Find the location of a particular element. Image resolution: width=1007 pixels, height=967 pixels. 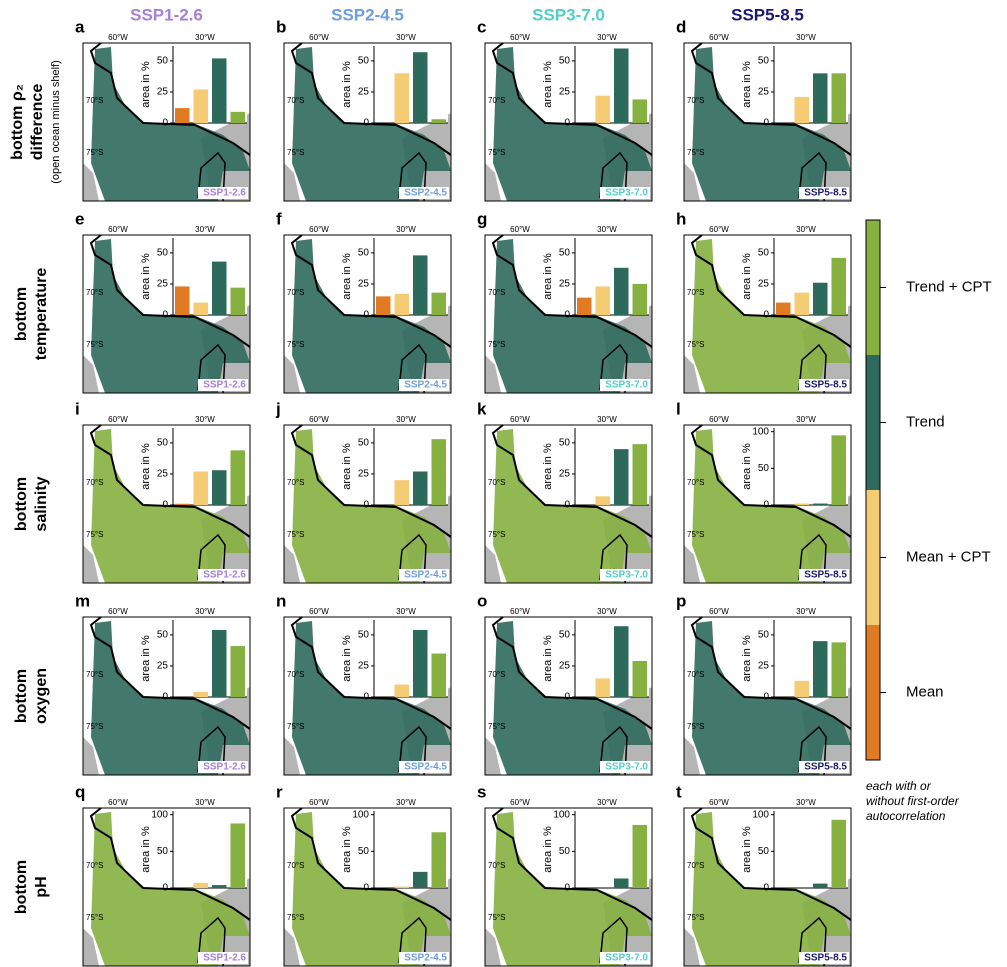

panel: c 60°W 30°W 70°S 75°S SSP3-7.0 0 25 50 area in % is located at coordinates (565, 109).